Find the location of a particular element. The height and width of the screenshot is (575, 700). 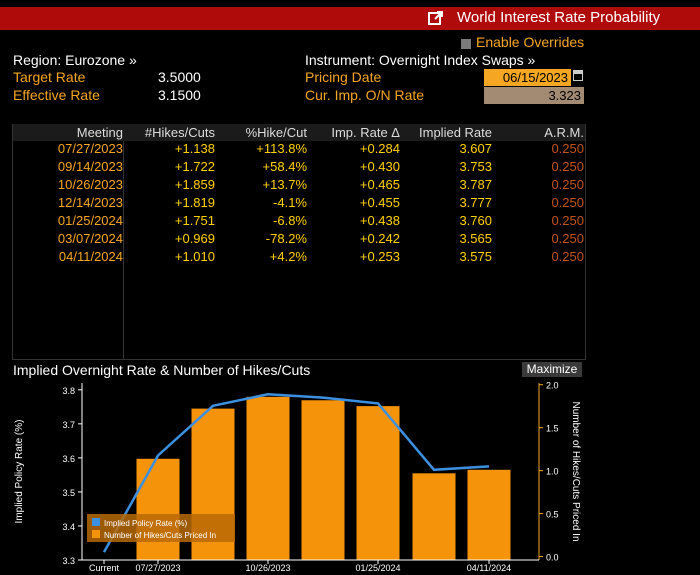

hikes-cuts-value: +1.819 is located at coordinates (194, 202).